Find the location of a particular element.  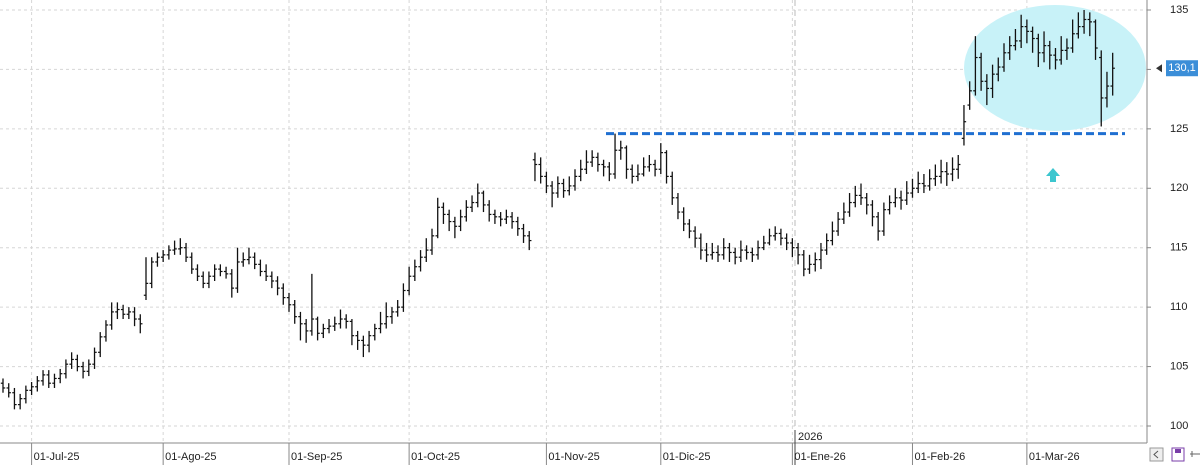

x-tick-label: 01-Dic-25 is located at coordinates (687, 457).